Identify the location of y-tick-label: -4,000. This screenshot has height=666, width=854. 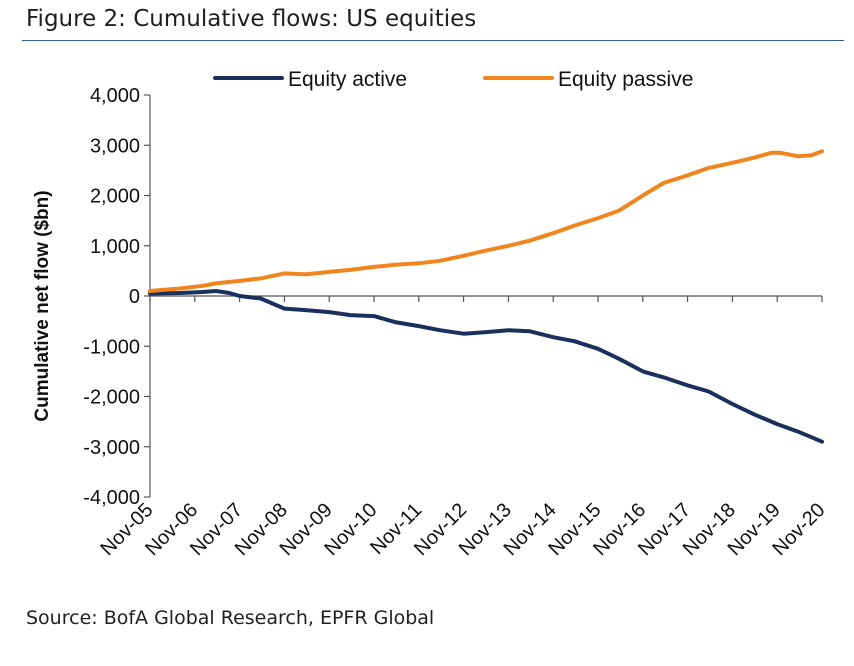
(111, 498).